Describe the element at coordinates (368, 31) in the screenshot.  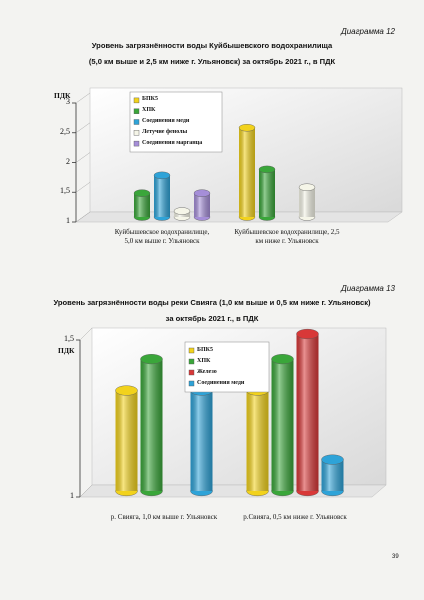
I see `diagram-caption: Диаграмма 12` at that location.